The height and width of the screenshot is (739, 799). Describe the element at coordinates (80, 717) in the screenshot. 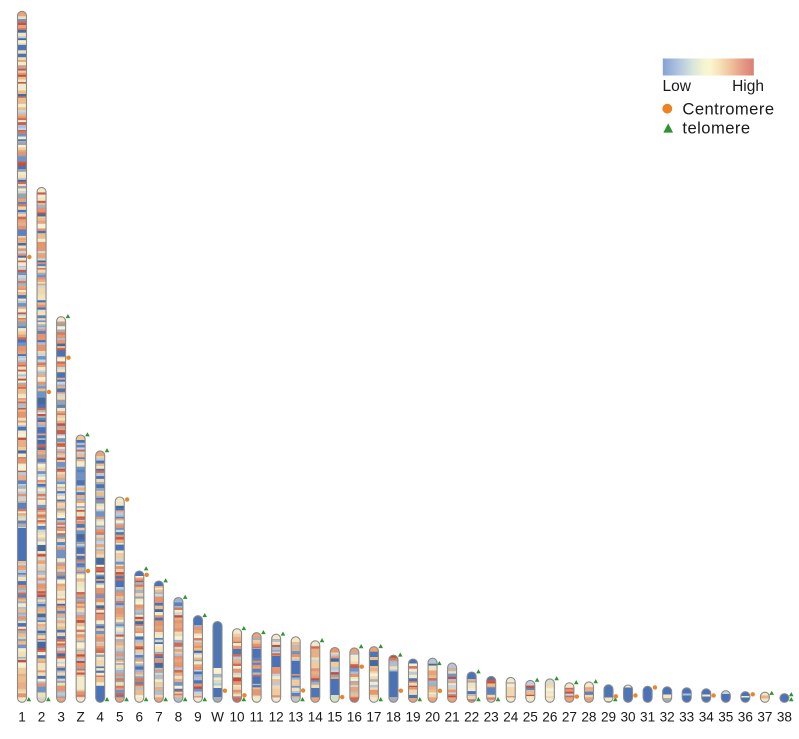

I see `svg-text: Z` at that location.